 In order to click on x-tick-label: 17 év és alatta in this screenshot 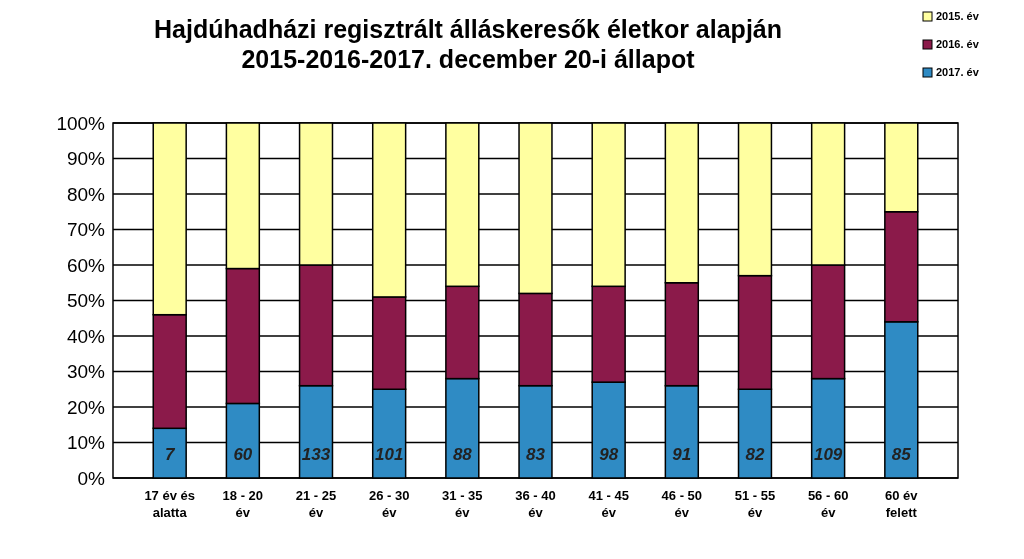, I will do `click(169, 504)`.